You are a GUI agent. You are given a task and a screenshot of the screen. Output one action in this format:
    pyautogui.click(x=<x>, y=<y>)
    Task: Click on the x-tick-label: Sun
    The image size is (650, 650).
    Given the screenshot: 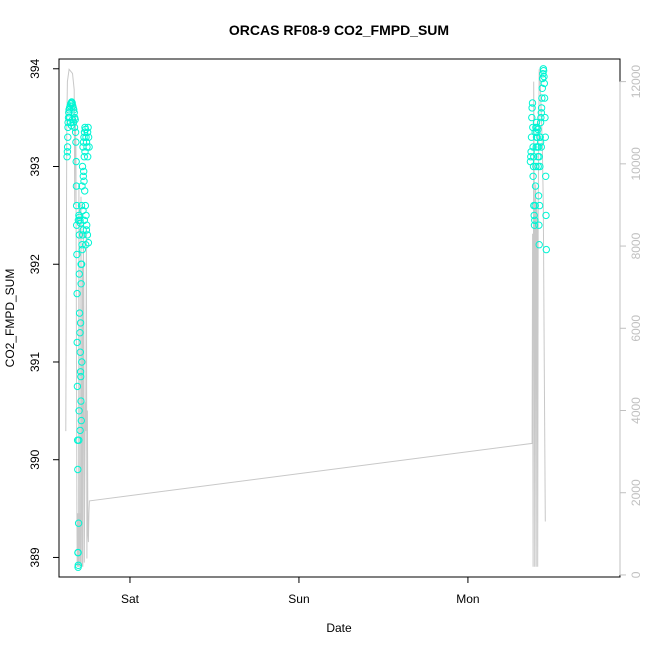 What is the action you would take?
    pyautogui.click(x=298, y=599)
    